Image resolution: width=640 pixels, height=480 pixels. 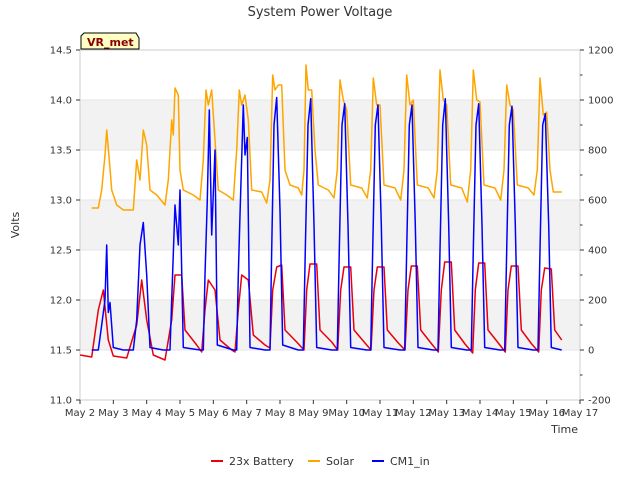 What do you see at coordinates (80, 413) in the screenshot?
I see `x-tick-label: May 2` at bounding box center [80, 413].